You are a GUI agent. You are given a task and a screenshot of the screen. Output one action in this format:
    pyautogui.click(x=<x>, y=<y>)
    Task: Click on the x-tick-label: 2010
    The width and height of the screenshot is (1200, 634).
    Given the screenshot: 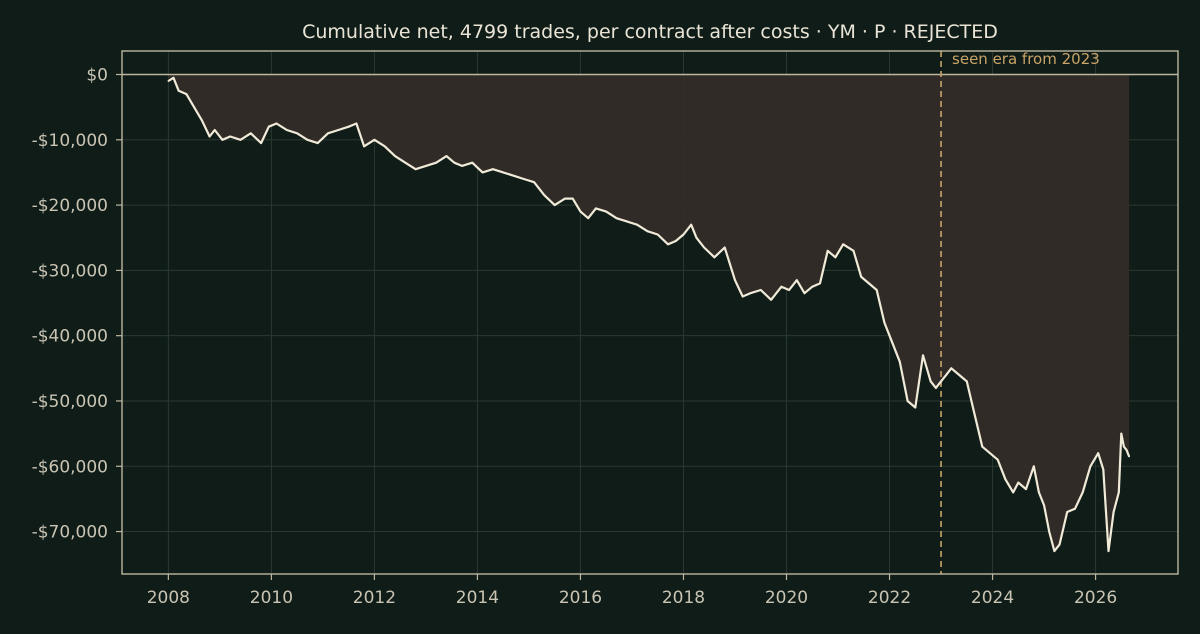 What is the action you would take?
    pyautogui.click(x=271, y=598)
    